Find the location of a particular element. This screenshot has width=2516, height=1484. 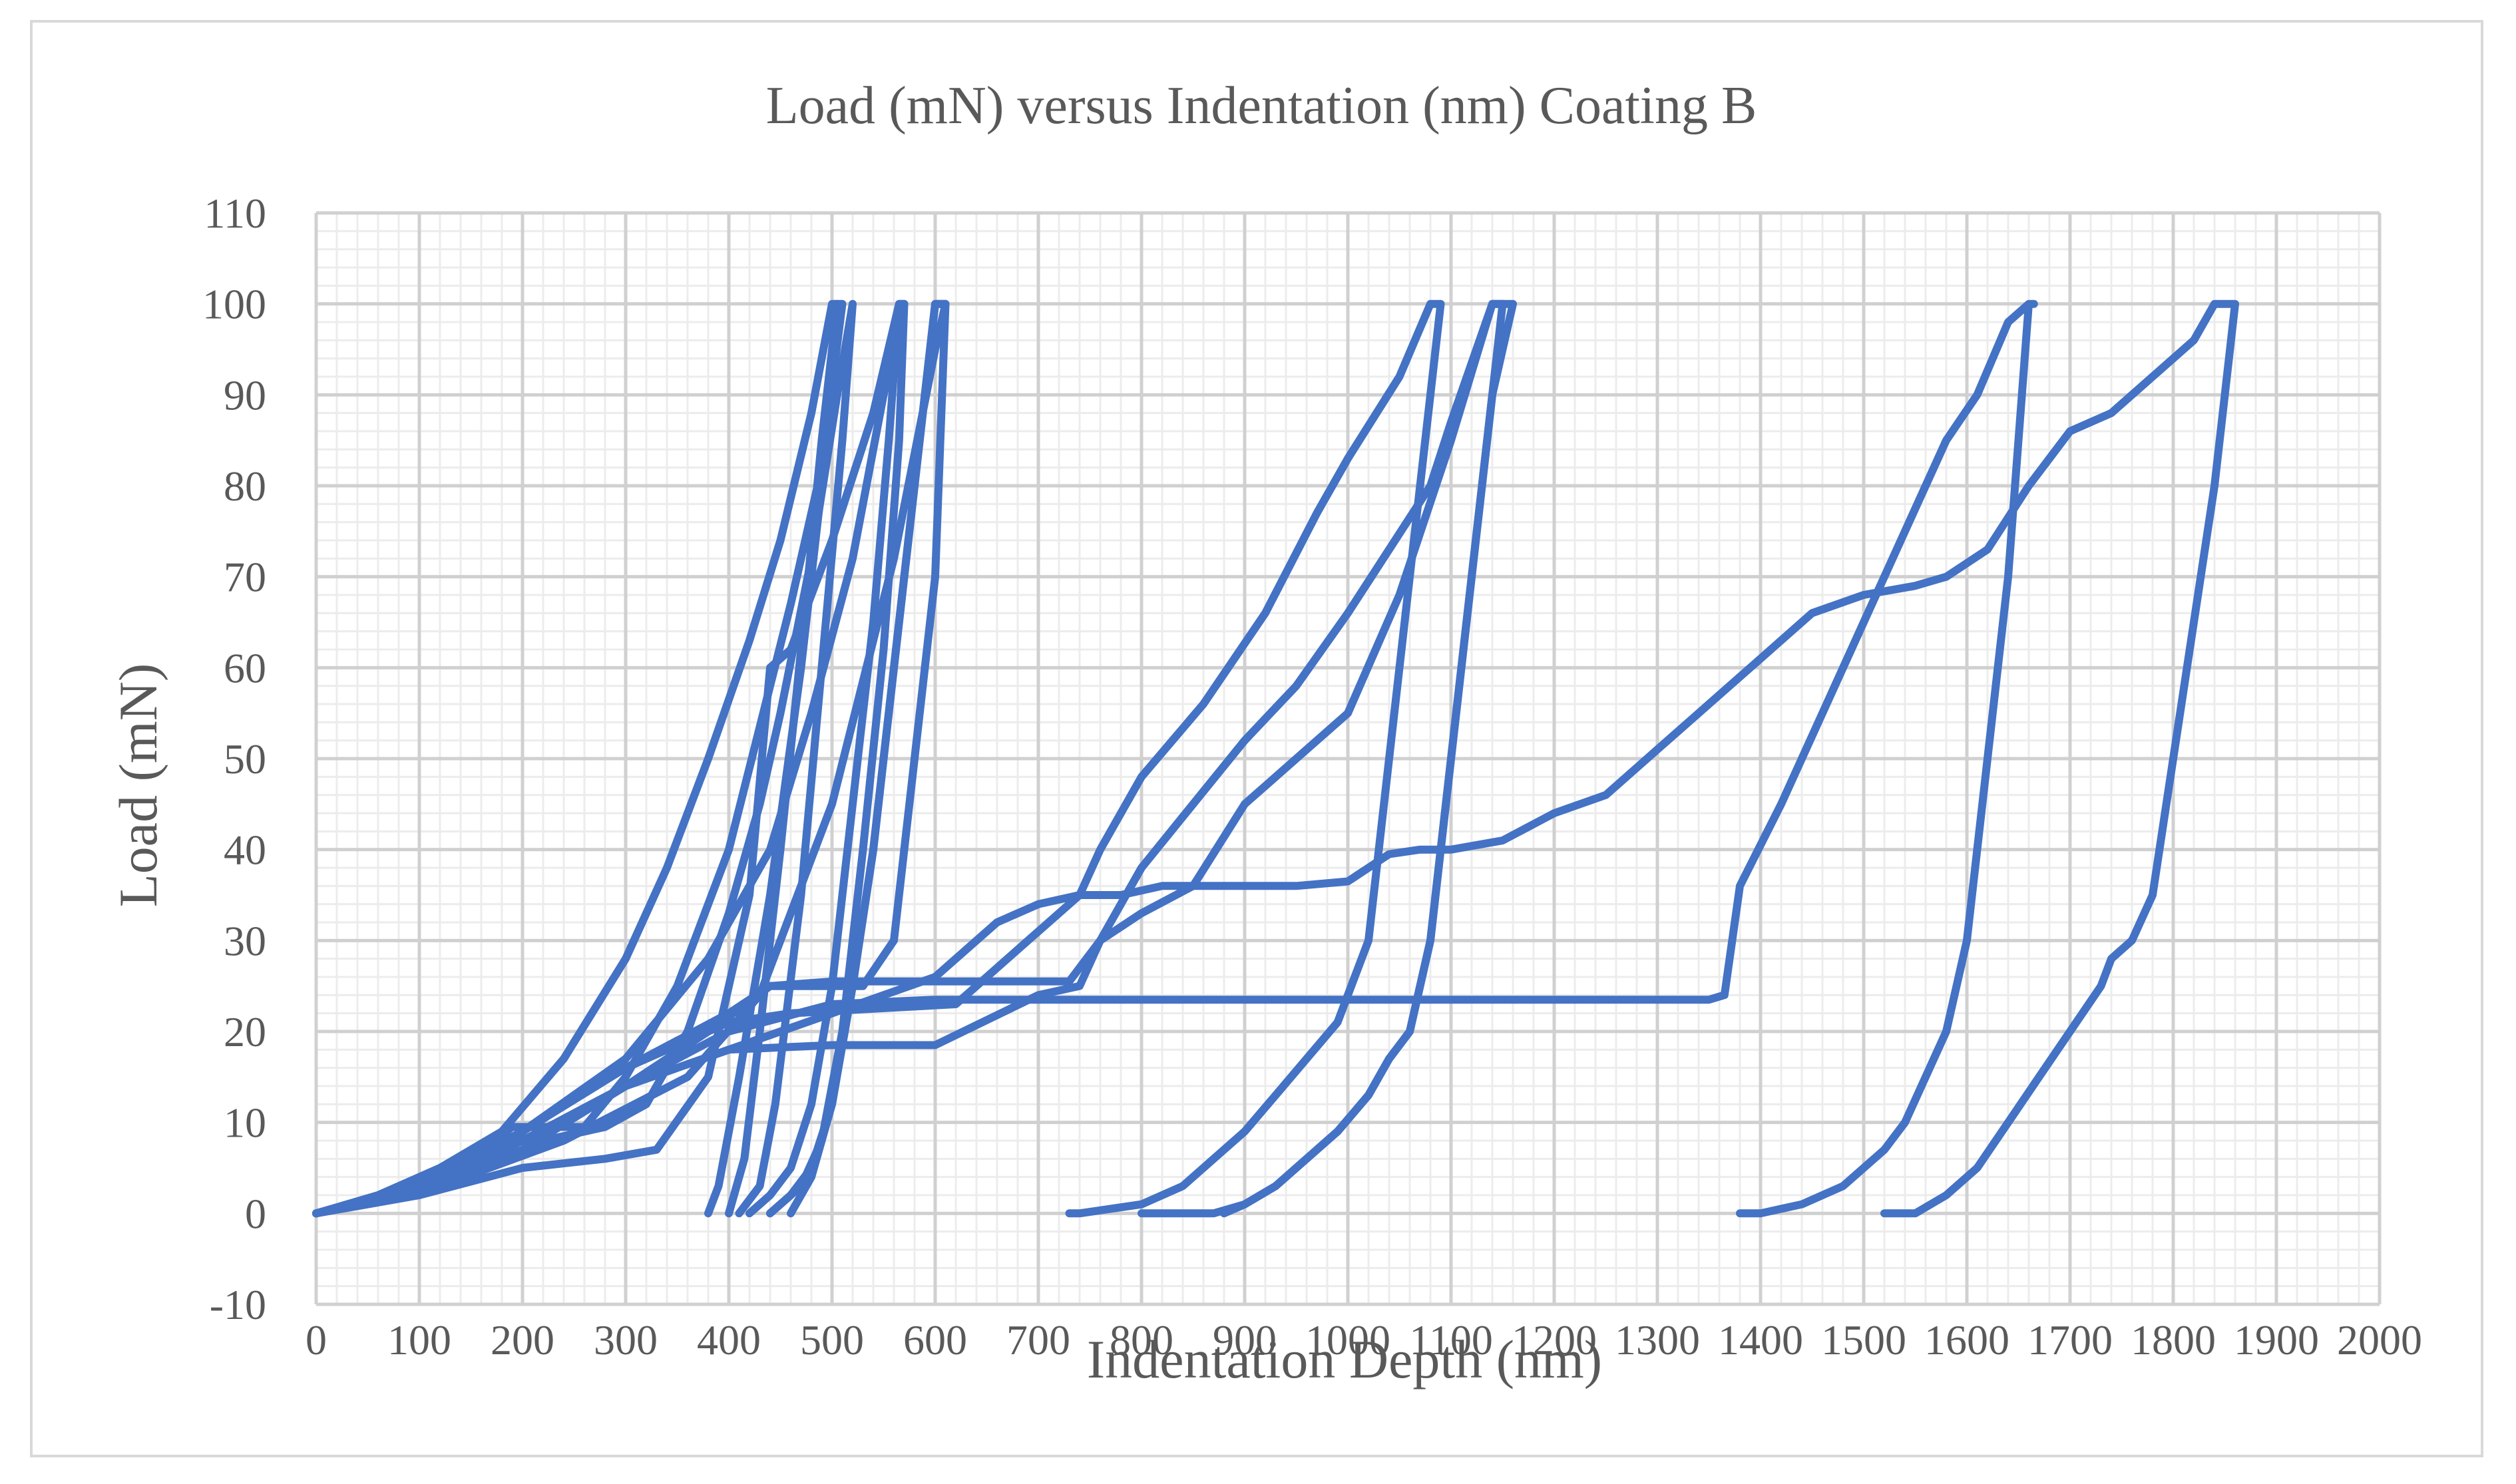

x-tick-label: 1800 is located at coordinates (2173, 1340).